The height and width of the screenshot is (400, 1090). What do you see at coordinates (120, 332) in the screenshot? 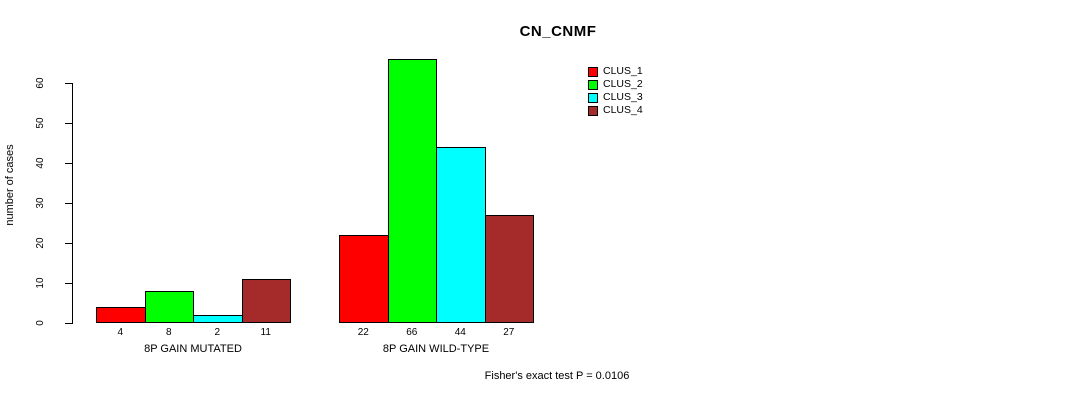
I see `bar-value-label: 4` at bounding box center [120, 332].